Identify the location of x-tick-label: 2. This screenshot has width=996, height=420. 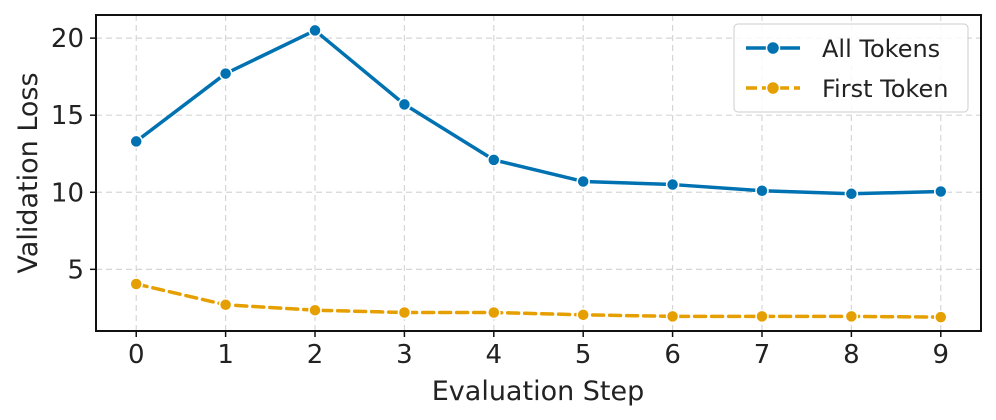
(315, 355).